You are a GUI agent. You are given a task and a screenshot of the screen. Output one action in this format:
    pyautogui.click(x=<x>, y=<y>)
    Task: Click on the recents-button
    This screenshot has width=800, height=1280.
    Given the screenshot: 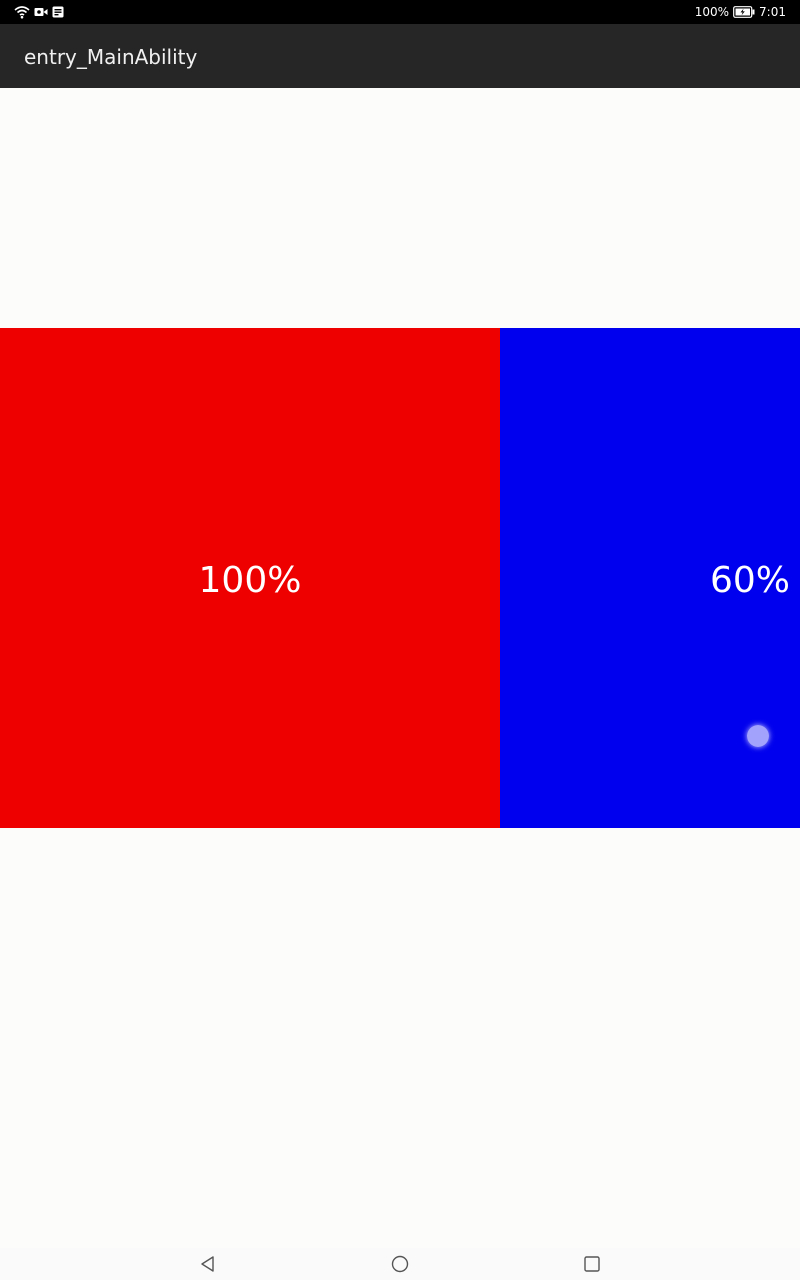 What is the action you would take?
    pyautogui.click(x=592, y=1264)
    